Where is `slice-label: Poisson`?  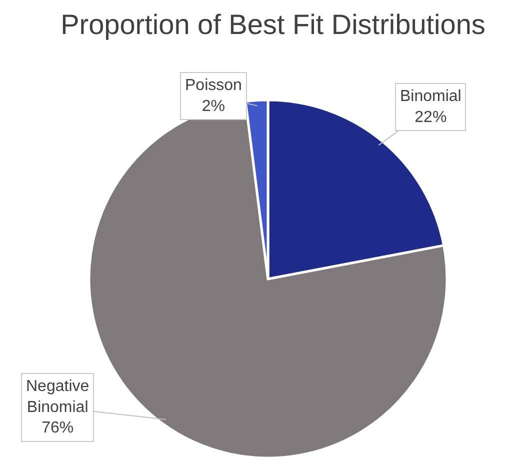 slice-label: Poisson is located at coordinates (213, 85).